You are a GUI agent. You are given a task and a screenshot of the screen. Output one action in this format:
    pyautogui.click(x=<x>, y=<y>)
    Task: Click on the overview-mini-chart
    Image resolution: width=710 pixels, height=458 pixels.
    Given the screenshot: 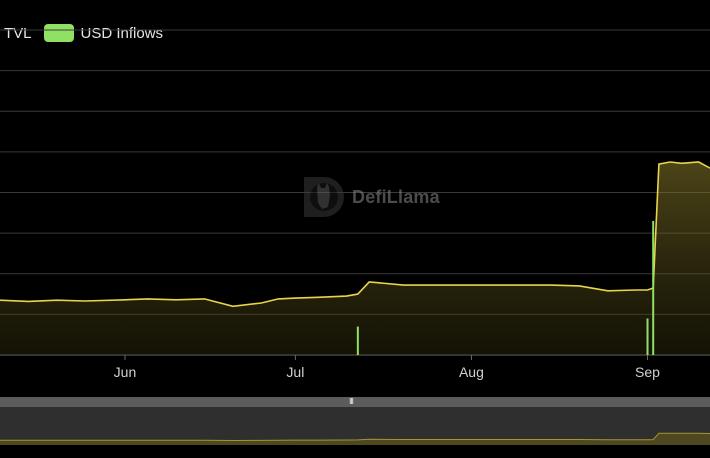 What is the action you would take?
    pyautogui.click(x=355, y=426)
    